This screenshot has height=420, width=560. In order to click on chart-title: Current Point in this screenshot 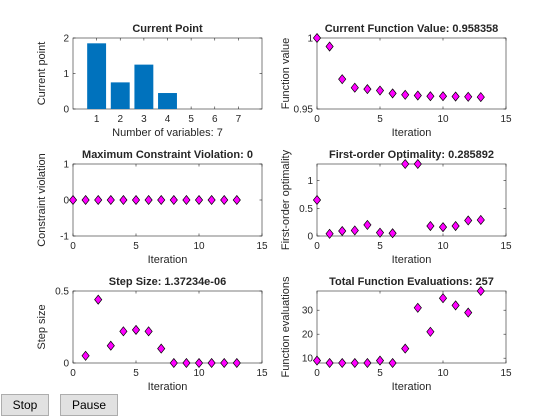, I will do `click(167, 29)`.